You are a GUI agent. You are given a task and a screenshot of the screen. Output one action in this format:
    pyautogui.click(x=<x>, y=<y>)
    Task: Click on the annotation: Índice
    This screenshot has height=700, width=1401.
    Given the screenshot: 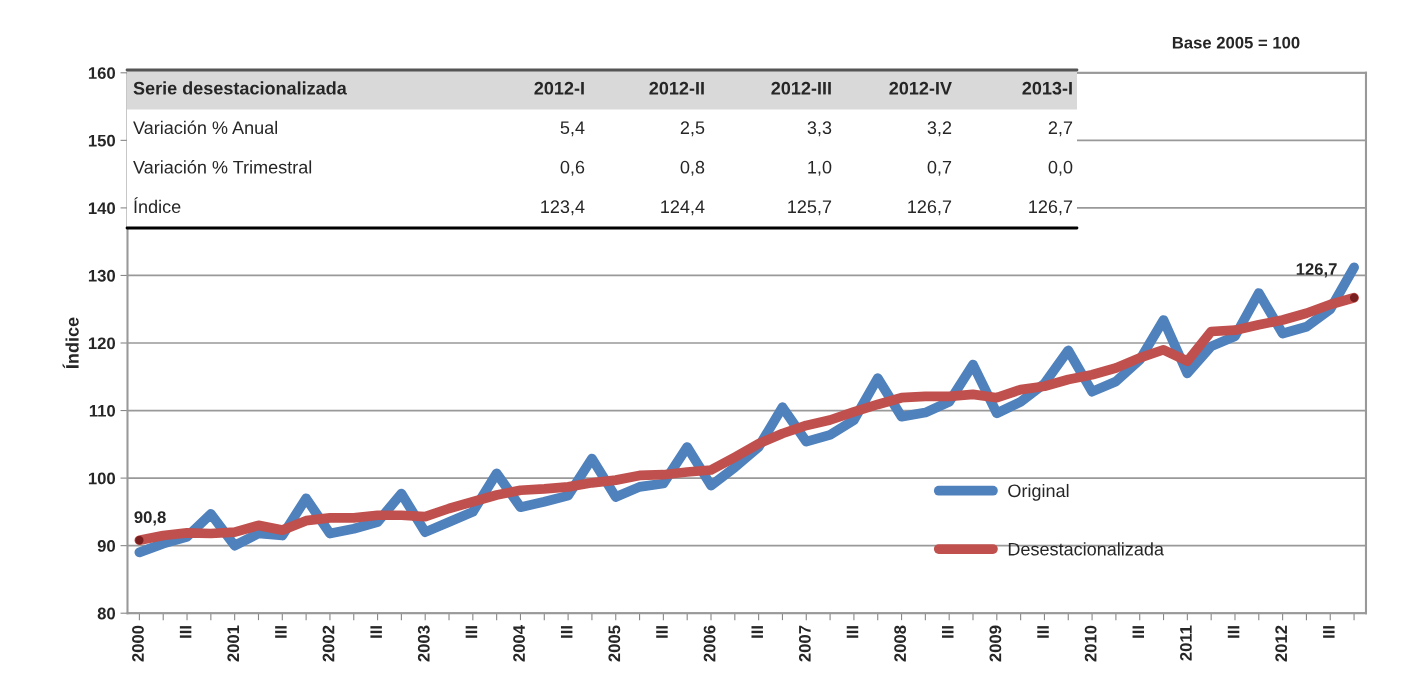 What is the action you would take?
    pyautogui.click(x=157, y=205)
    